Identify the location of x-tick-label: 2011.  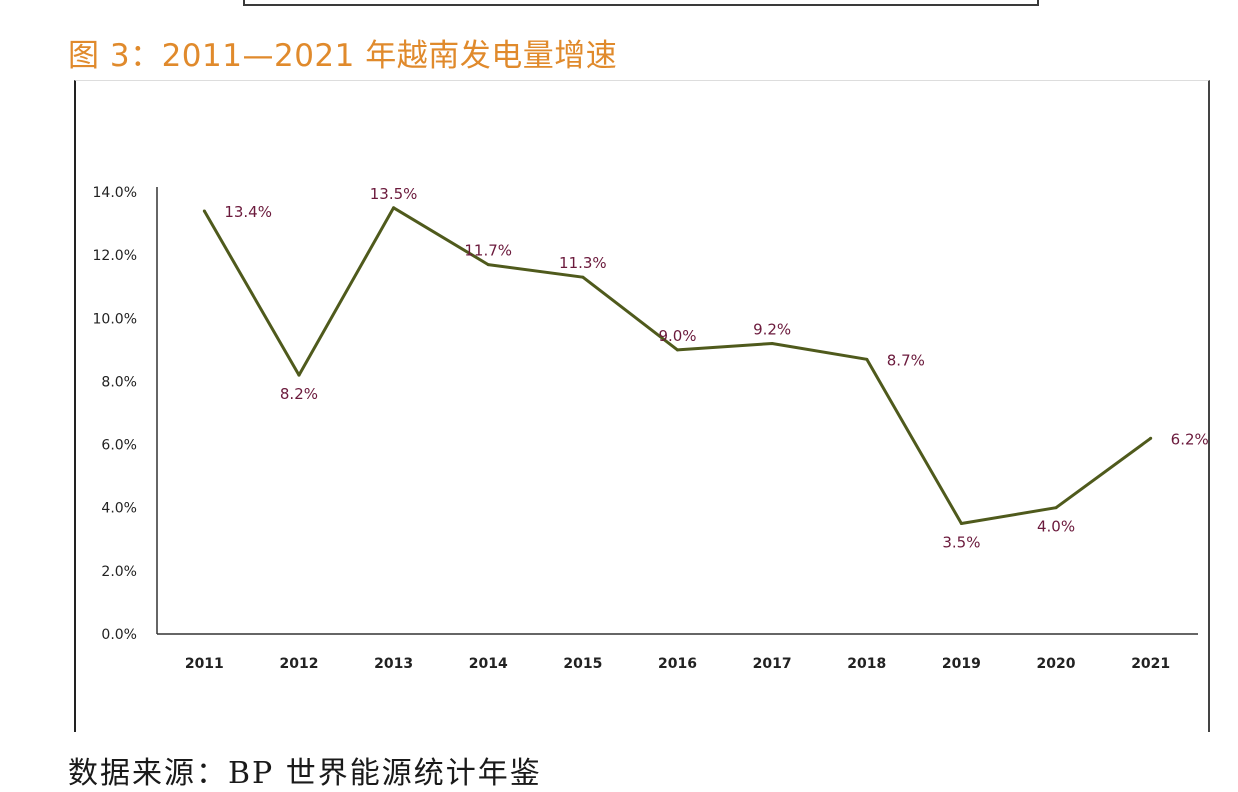
(204, 664).